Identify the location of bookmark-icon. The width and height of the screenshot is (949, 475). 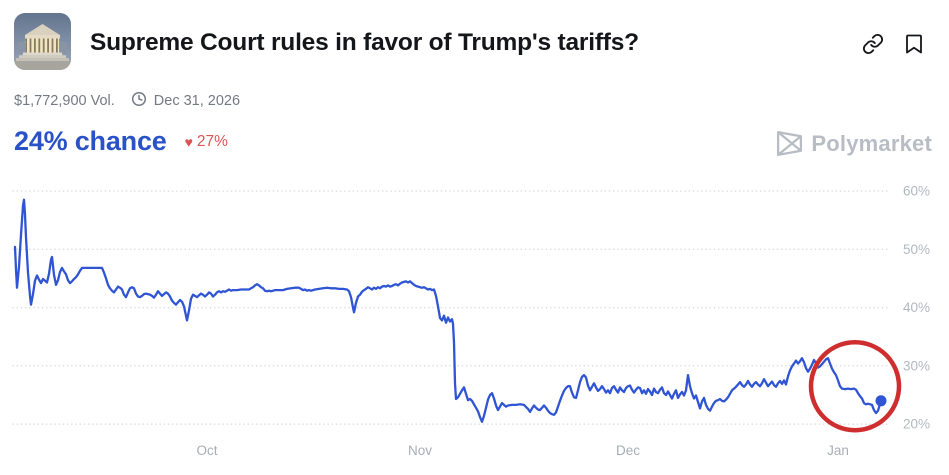
(914, 44).